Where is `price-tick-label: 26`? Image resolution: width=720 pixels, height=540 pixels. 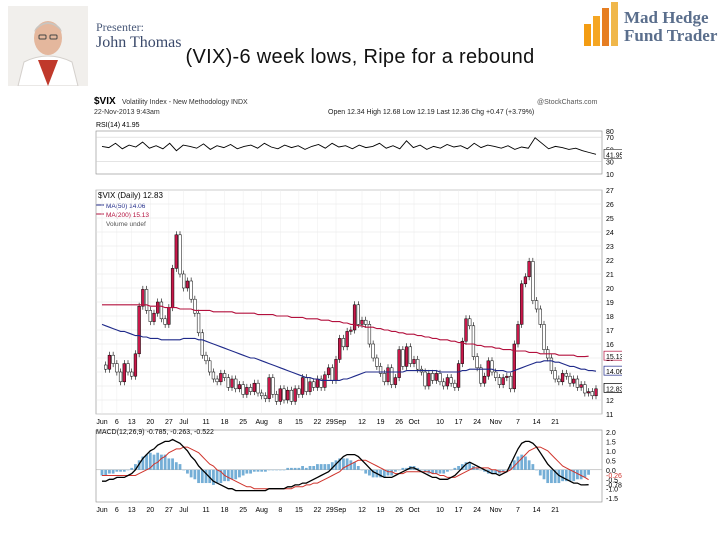 price-tick-label: 26 is located at coordinates (610, 205).